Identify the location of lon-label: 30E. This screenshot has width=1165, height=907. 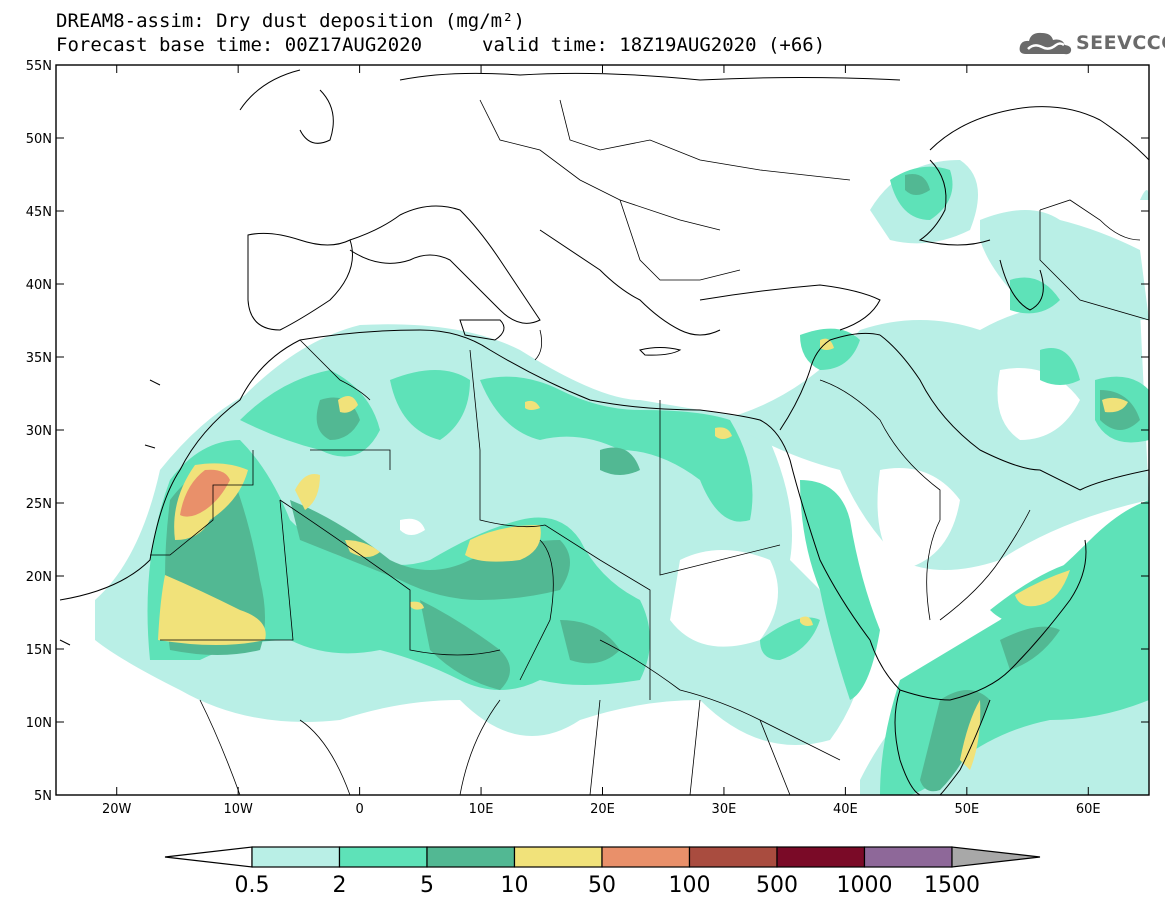
(724, 809).